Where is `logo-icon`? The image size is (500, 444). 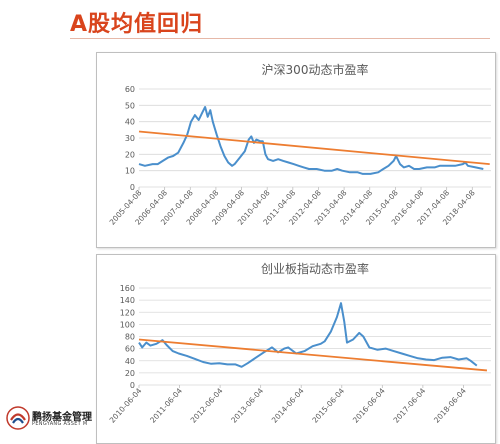 logo-icon is located at coordinates (18, 418).